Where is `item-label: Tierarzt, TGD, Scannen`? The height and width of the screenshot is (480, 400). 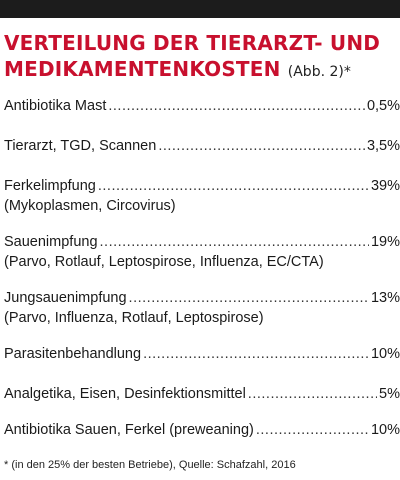
item-label: Tierarzt, TGD, Scannen is located at coordinates (80, 146).